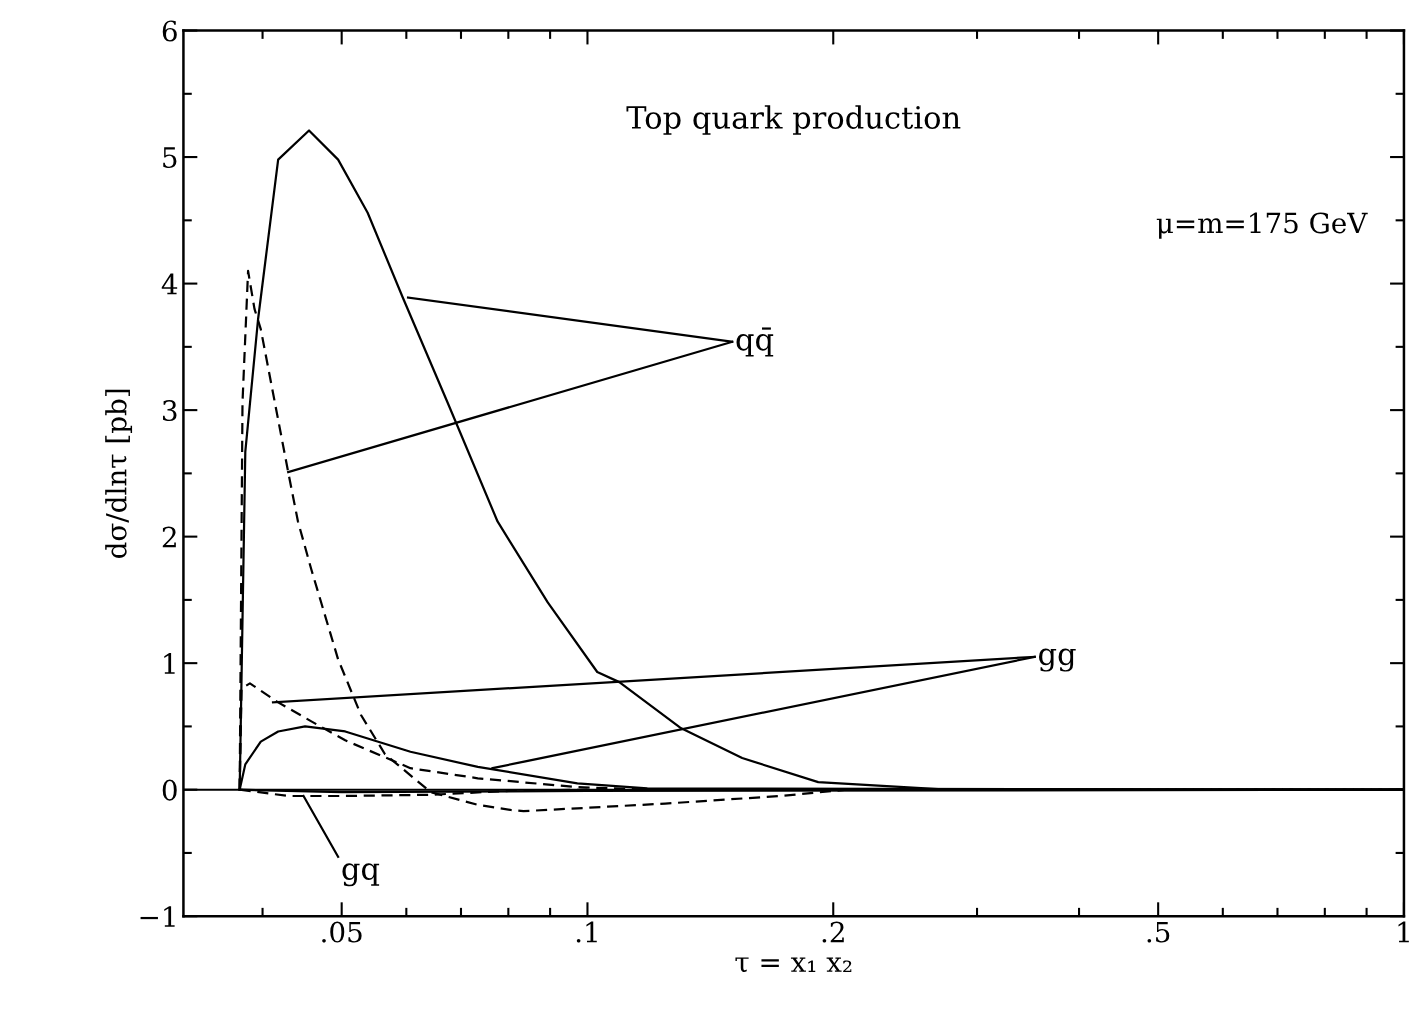  I want to click on annotation: μ=m=175 GeV, so click(1262, 225).